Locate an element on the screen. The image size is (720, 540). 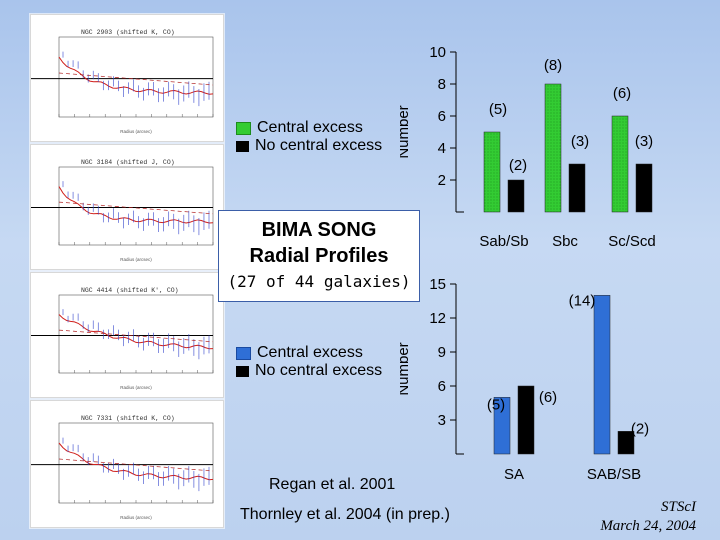
credit-regan: Regan et al. 2001 is located at coordinates (332, 484).